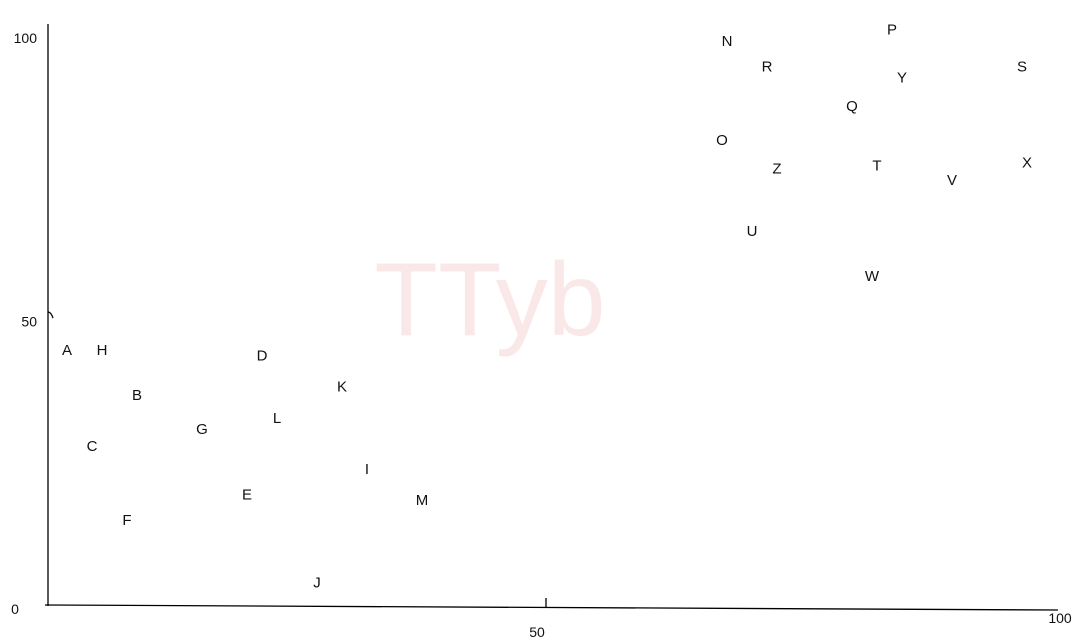  What do you see at coordinates (902, 78) in the screenshot?
I see `data-point-y: Y` at bounding box center [902, 78].